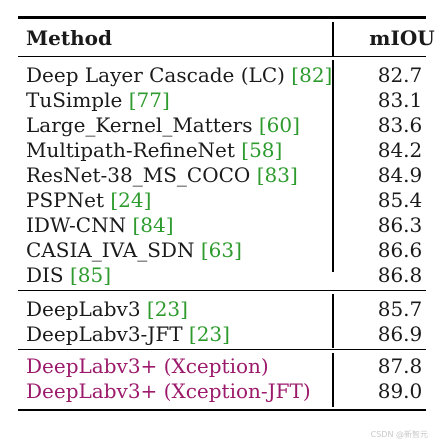  Describe the element at coordinates (400, 334) in the screenshot. I see `miou-value: 86.9` at that location.